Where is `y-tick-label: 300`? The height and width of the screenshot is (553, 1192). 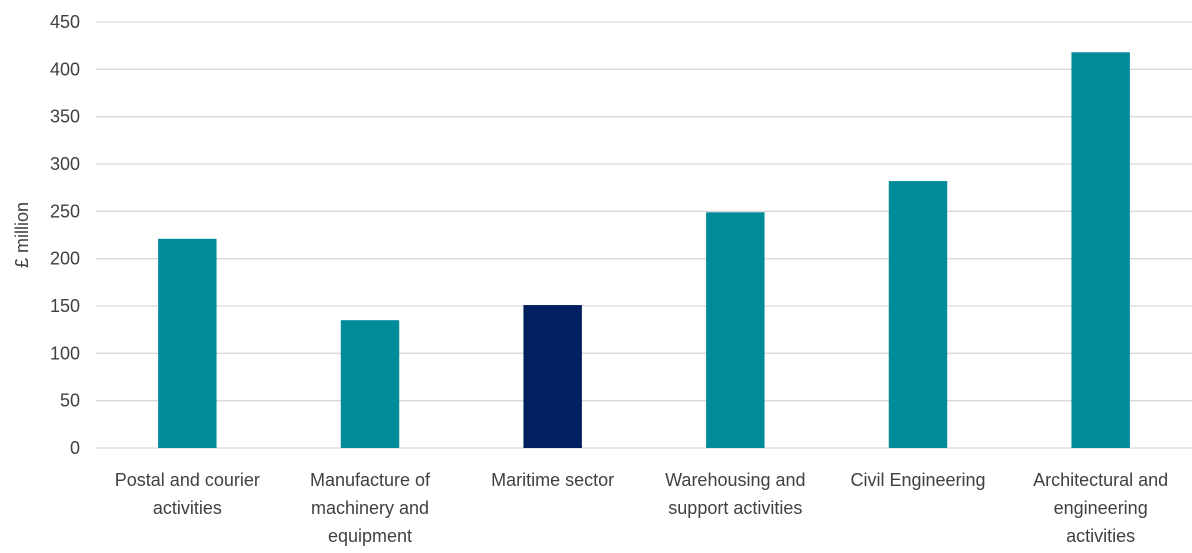
y-tick-label: 300 is located at coordinates (65, 164).